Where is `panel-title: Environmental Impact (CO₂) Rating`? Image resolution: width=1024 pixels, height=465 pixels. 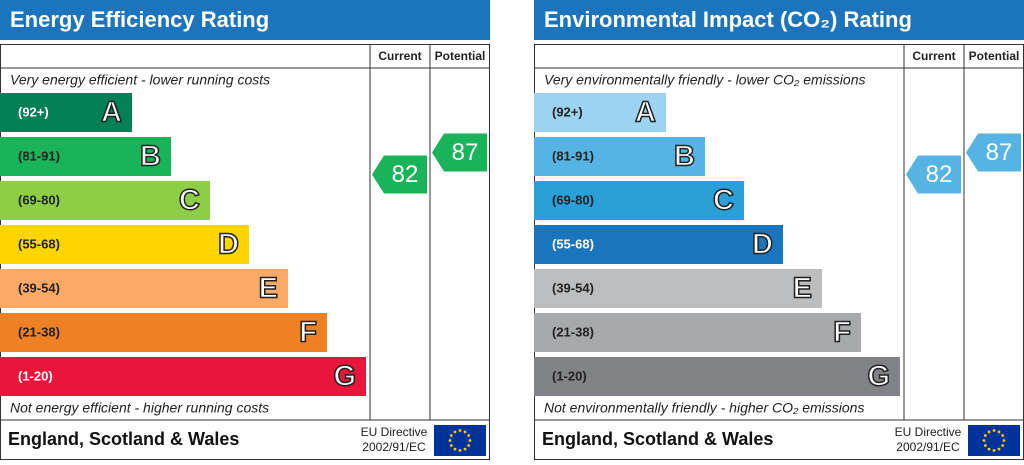 panel-title: Environmental Impact (CO₂) Rating is located at coordinates (728, 19).